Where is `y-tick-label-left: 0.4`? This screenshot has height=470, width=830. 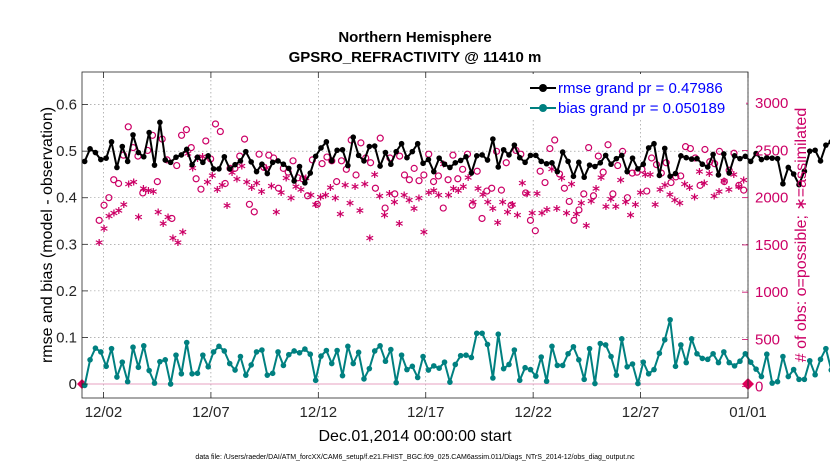 y-tick-label-left: 0.4 is located at coordinates (66, 198).